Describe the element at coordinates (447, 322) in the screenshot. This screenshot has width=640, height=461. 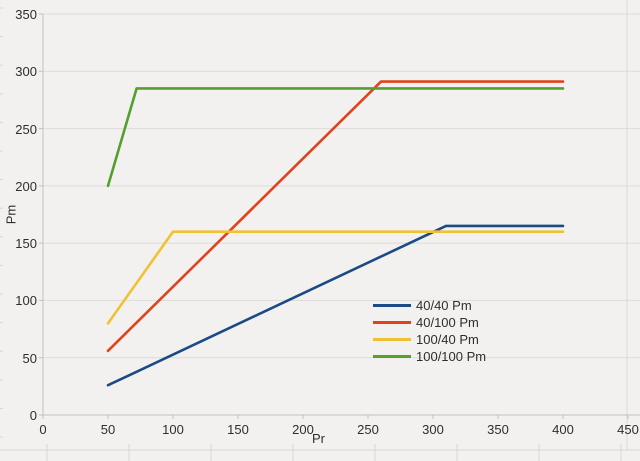
I see `legend-label: 40/100 Pm` at that location.